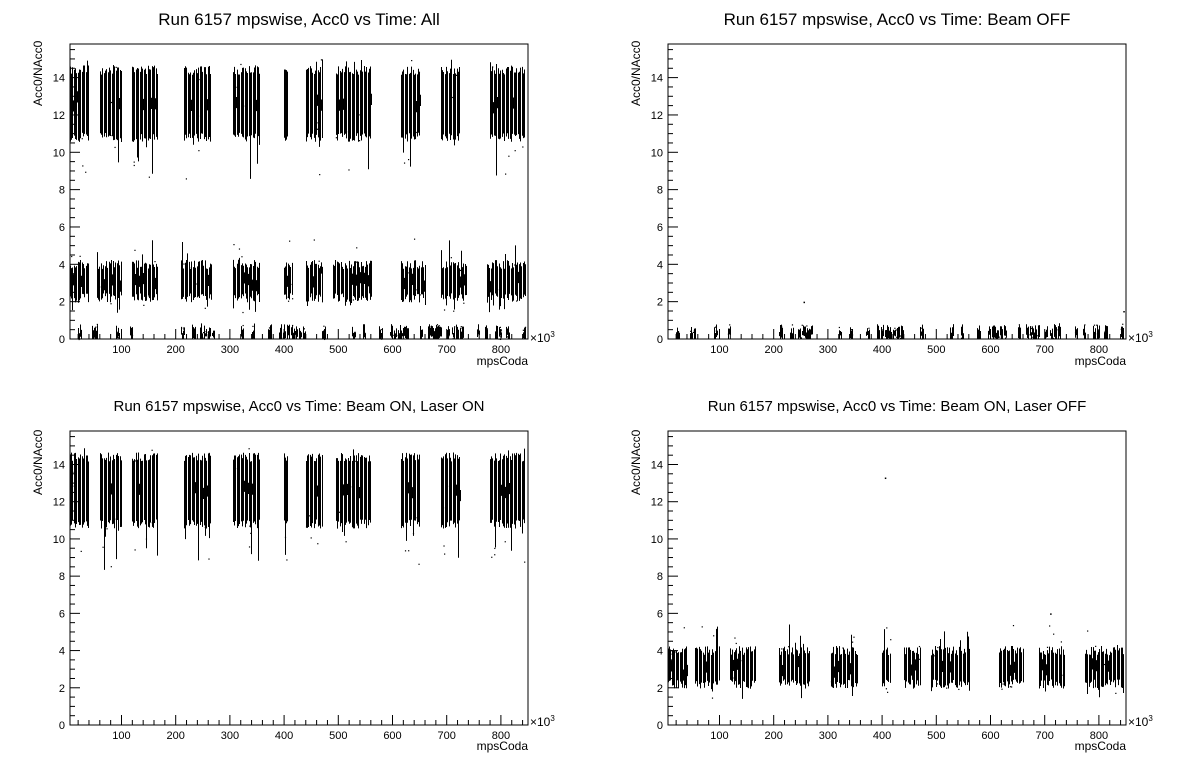 This screenshot has height=772, width=1196. Describe the element at coordinates (882, 350) in the screenshot. I see `x-tick-label: 400` at that location.